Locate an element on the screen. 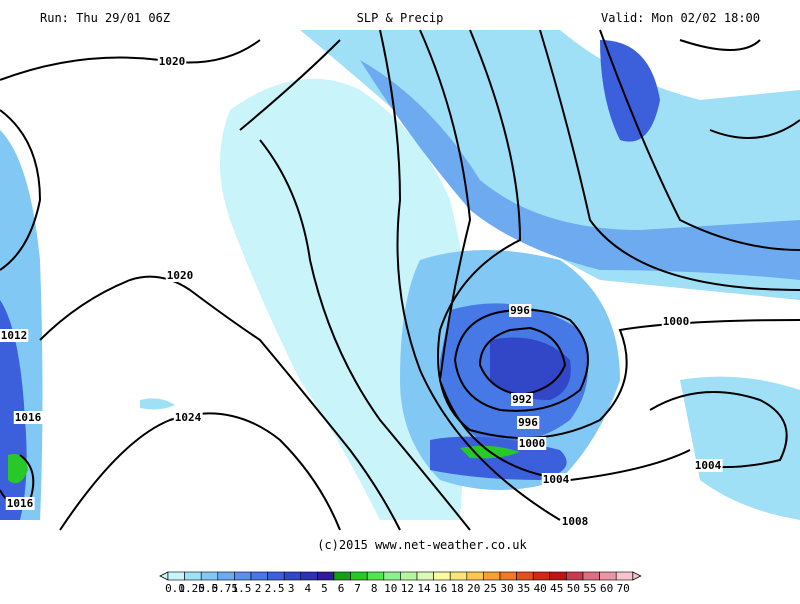  colorbar-label: 35 is located at coordinates (523, 588).